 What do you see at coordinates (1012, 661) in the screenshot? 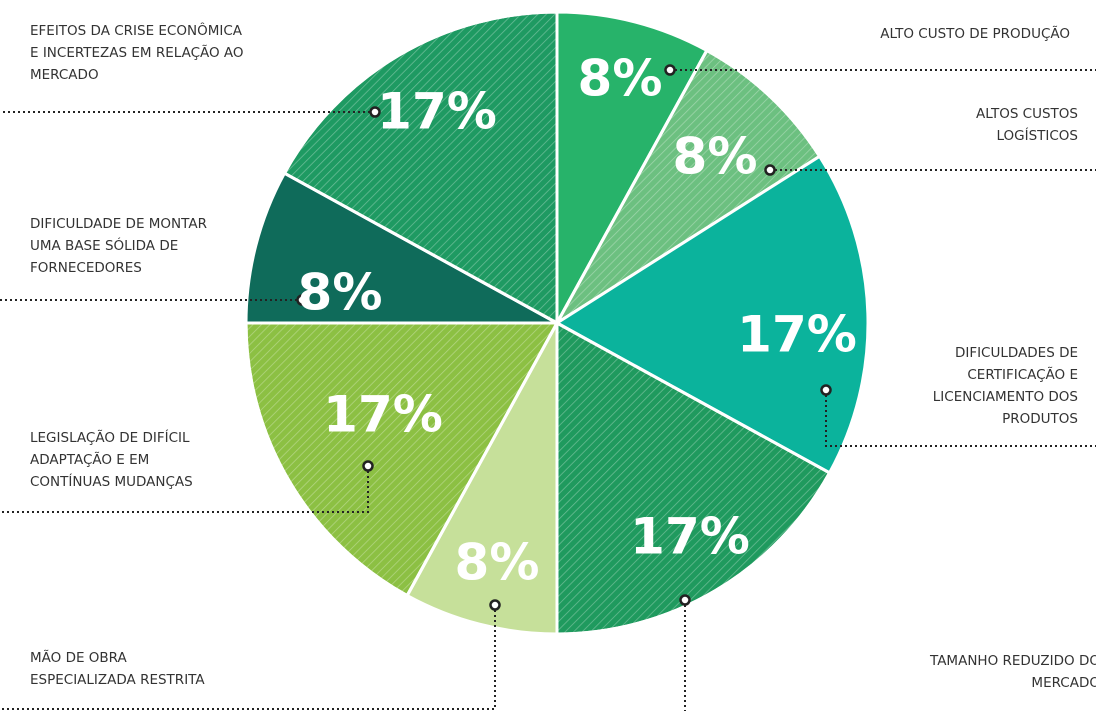
I see `slice-label: TAMANHO REDUZIDO DO` at bounding box center [1012, 661].